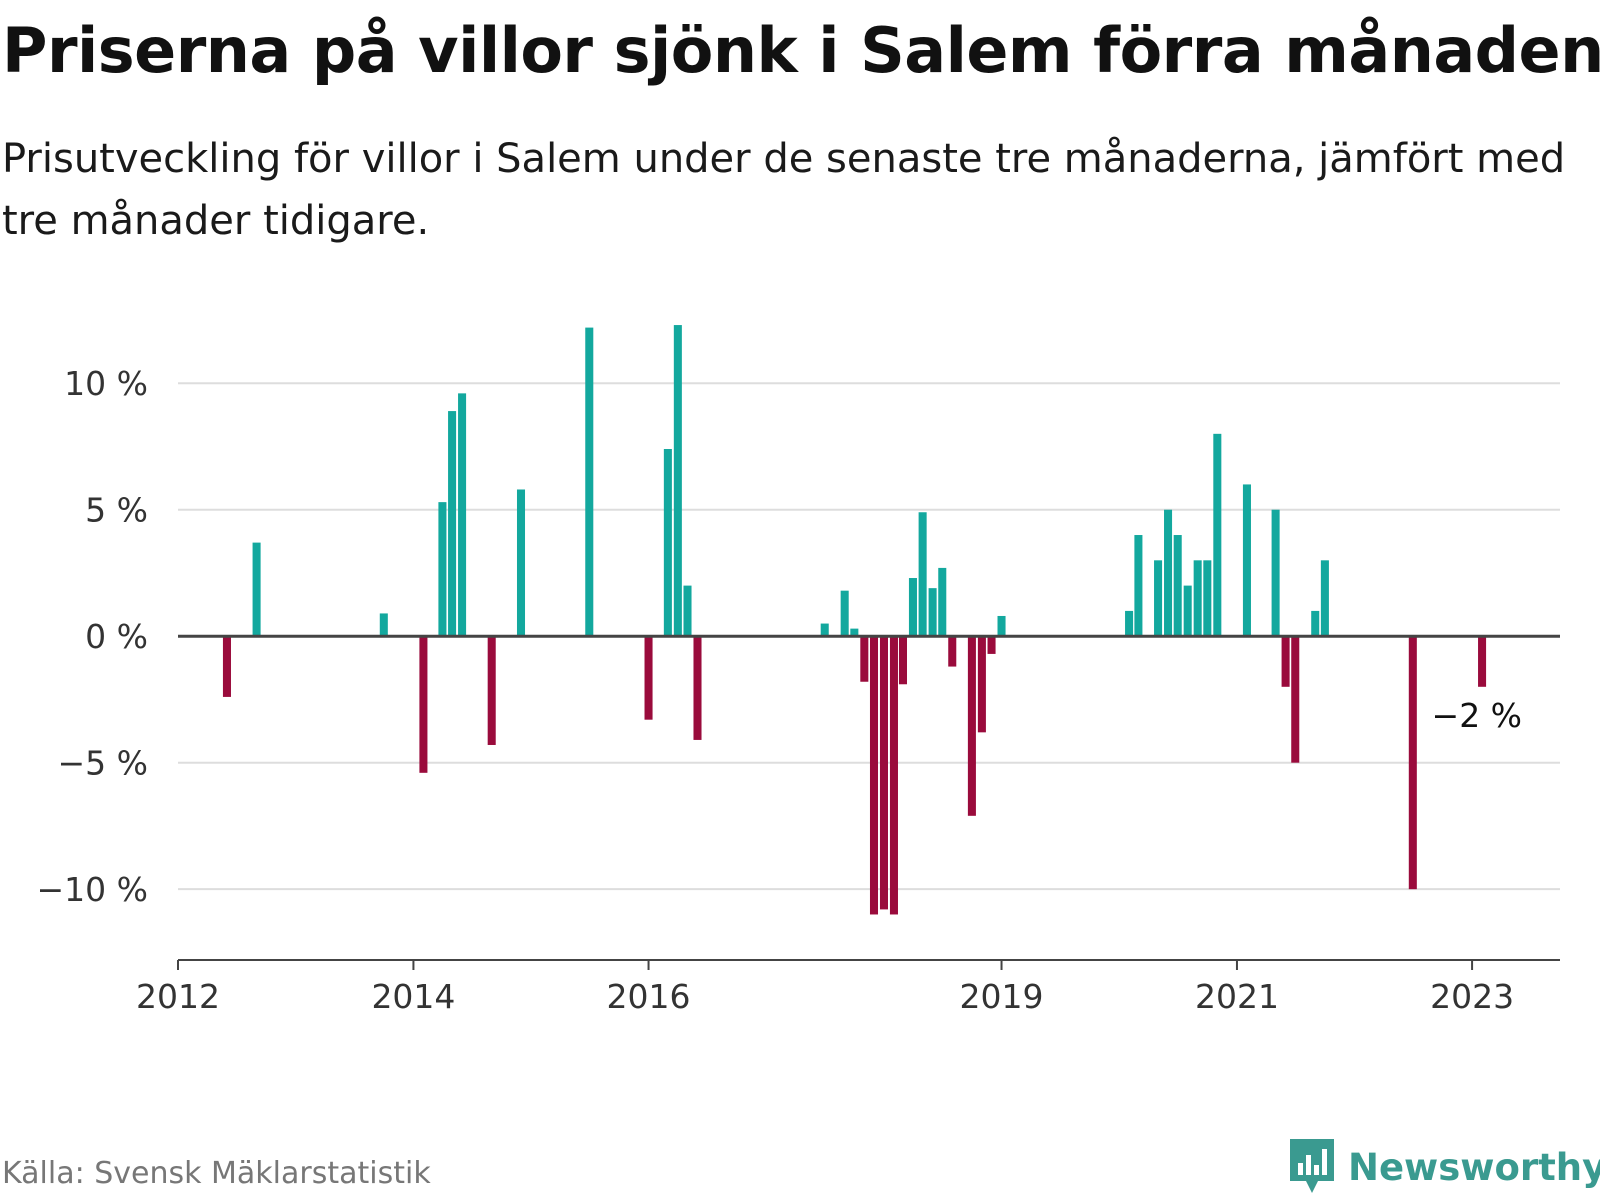 Image resolution: width=1600 pixels, height=1201 pixels. Describe the element at coordinates (1477, 715) in the screenshot. I see `last-value-annotation: −2 %` at that location.